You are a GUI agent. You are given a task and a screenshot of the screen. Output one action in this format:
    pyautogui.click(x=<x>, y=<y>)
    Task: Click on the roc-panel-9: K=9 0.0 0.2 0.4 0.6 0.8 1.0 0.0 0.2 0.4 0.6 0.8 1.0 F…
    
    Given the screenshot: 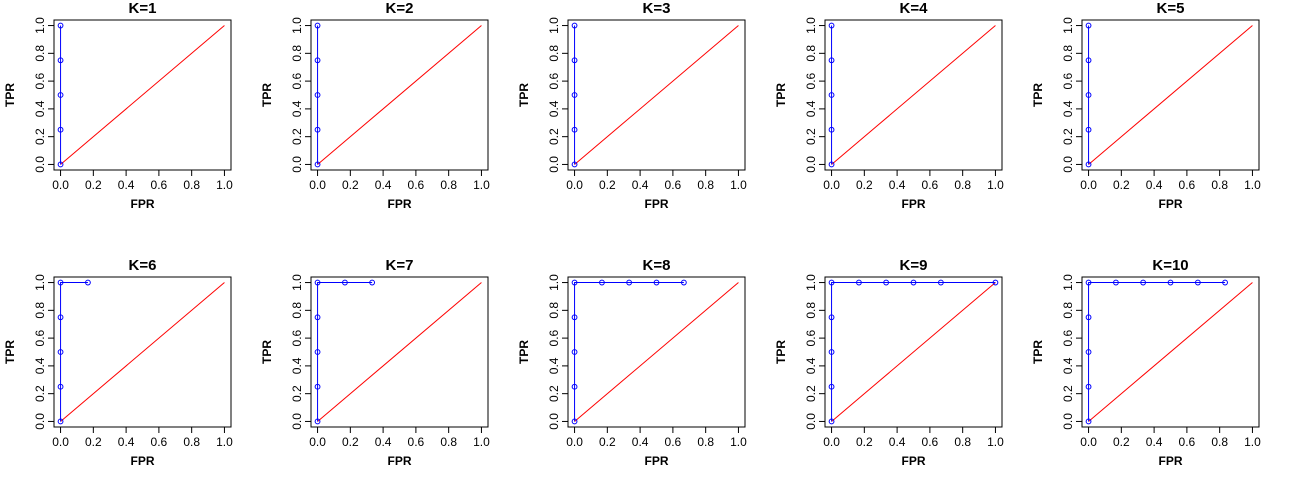 What is the action you would take?
    pyautogui.click(x=889, y=362)
    